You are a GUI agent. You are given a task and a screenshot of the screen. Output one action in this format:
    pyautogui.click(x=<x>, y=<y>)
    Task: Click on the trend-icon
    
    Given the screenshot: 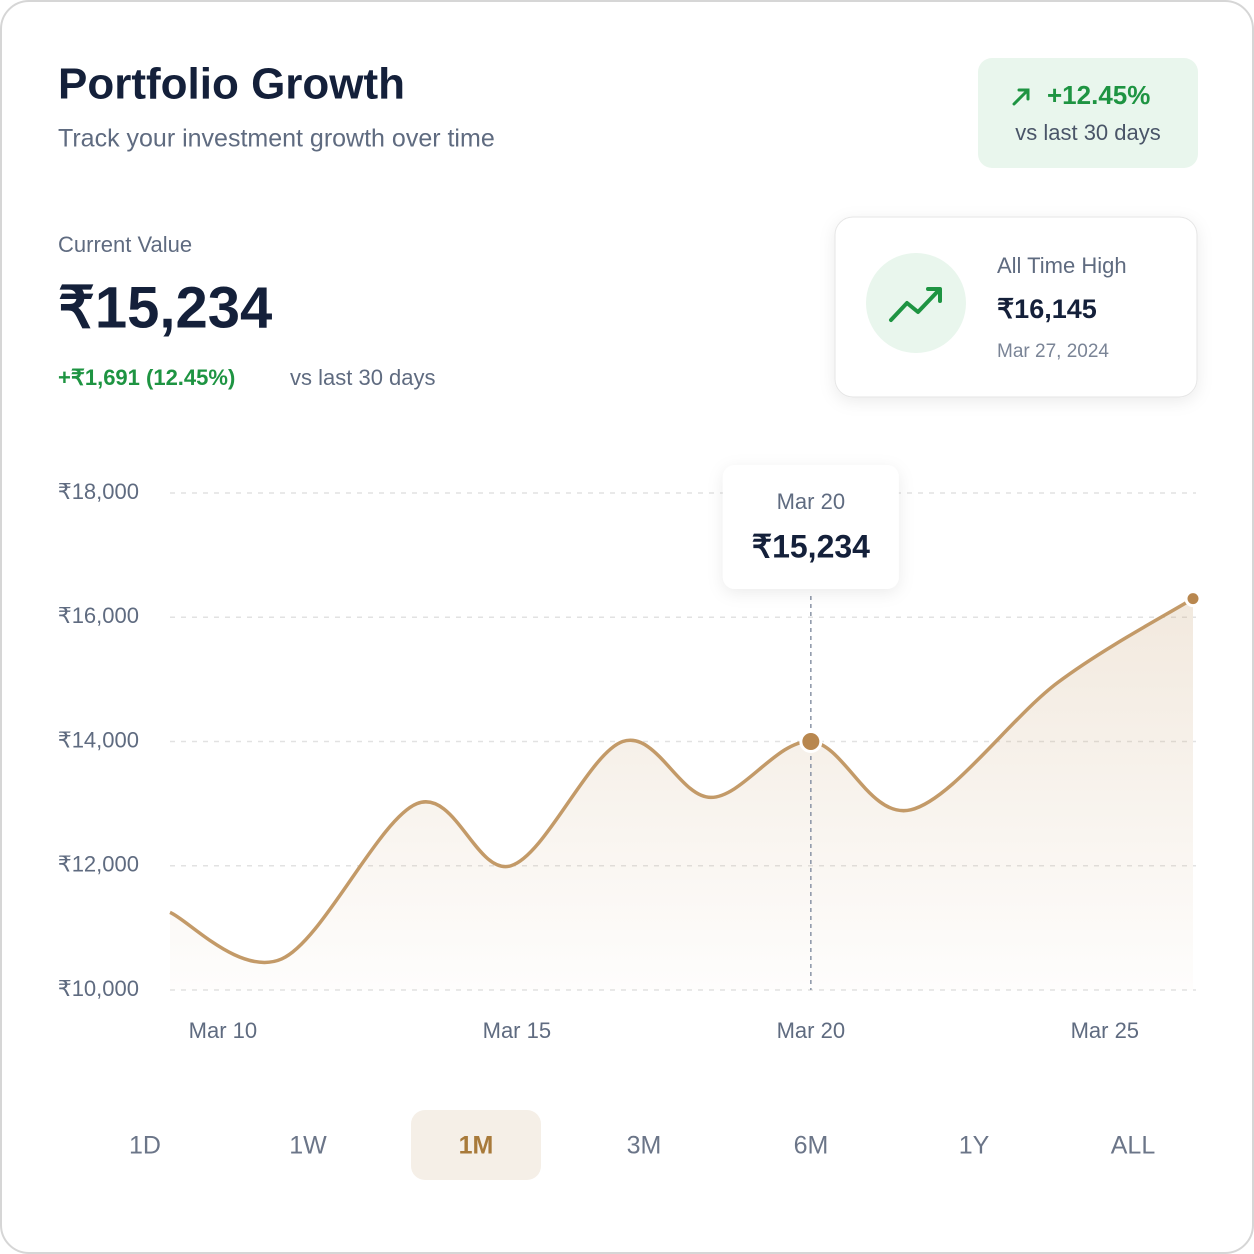 What is the action you would take?
    pyautogui.click(x=915, y=304)
    